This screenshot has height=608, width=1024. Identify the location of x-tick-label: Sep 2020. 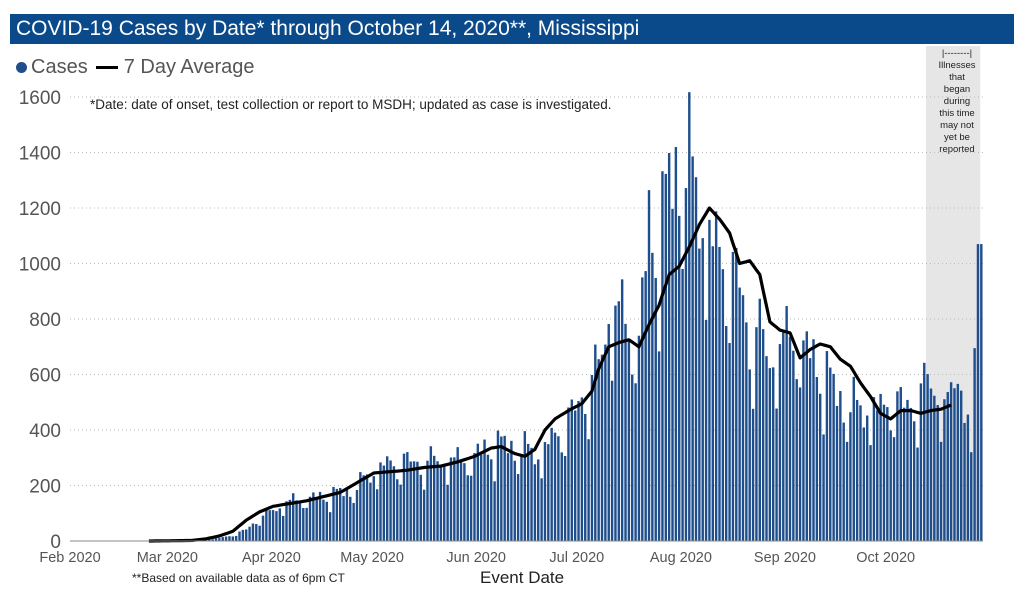
(785, 558).